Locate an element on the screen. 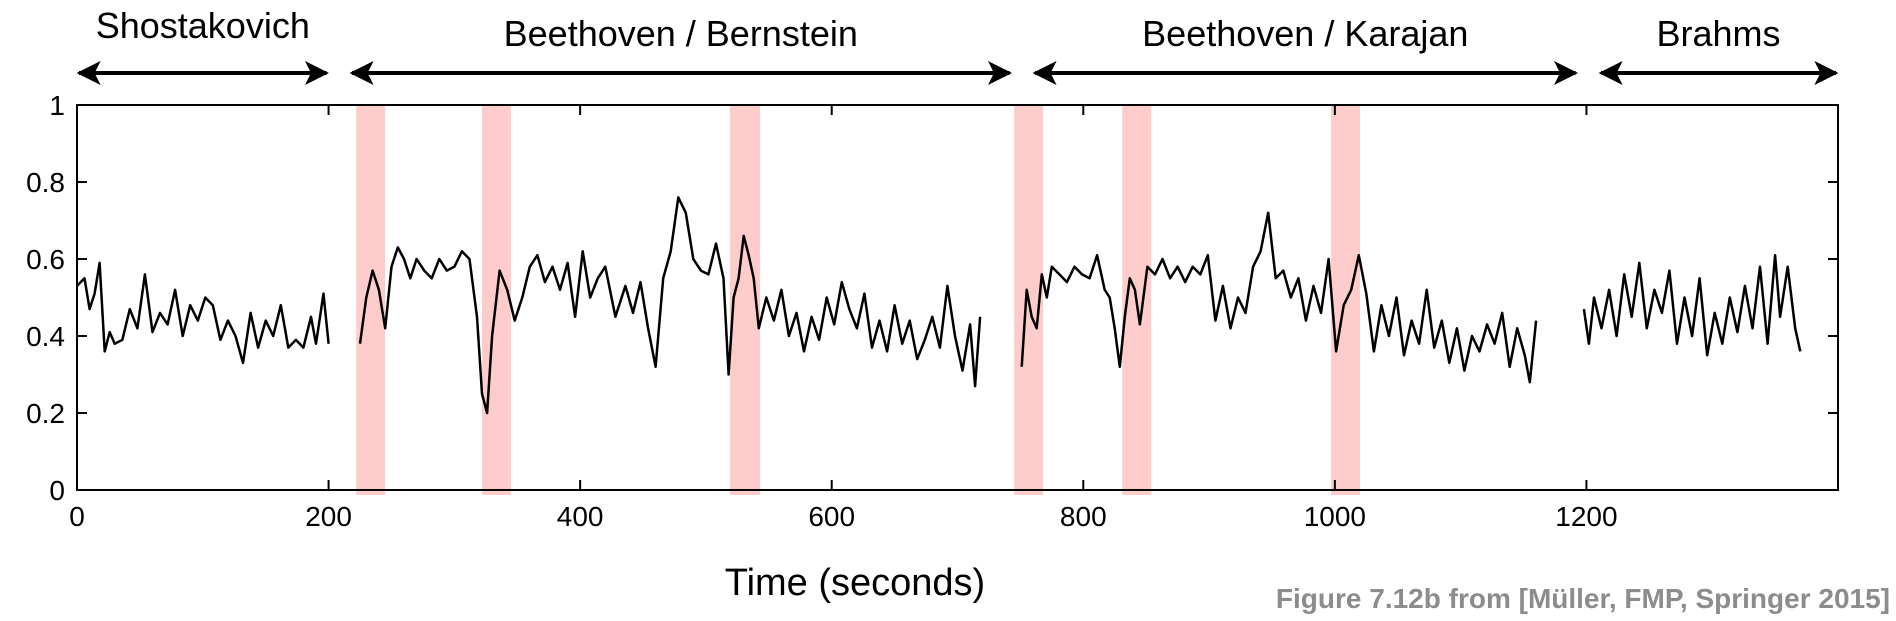 The width and height of the screenshot is (1896, 621). y-tick-label: 0.4 is located at coordinates (45, 336).